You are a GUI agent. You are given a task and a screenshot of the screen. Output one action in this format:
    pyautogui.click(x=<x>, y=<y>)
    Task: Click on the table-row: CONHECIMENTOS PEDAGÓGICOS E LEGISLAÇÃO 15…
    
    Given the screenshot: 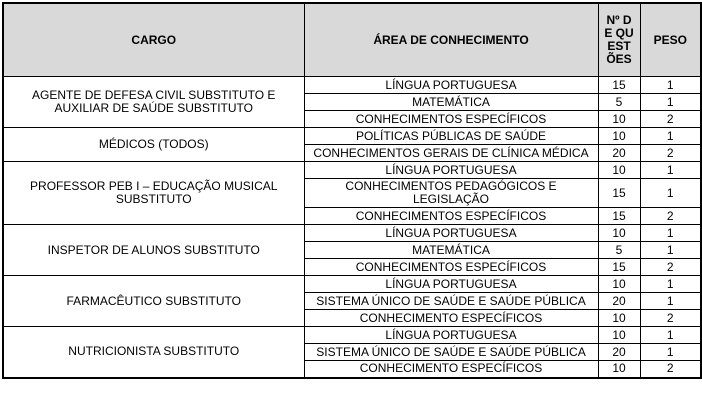 What is the action you would take?
    pyautogui.click(x=352, y=193)
    